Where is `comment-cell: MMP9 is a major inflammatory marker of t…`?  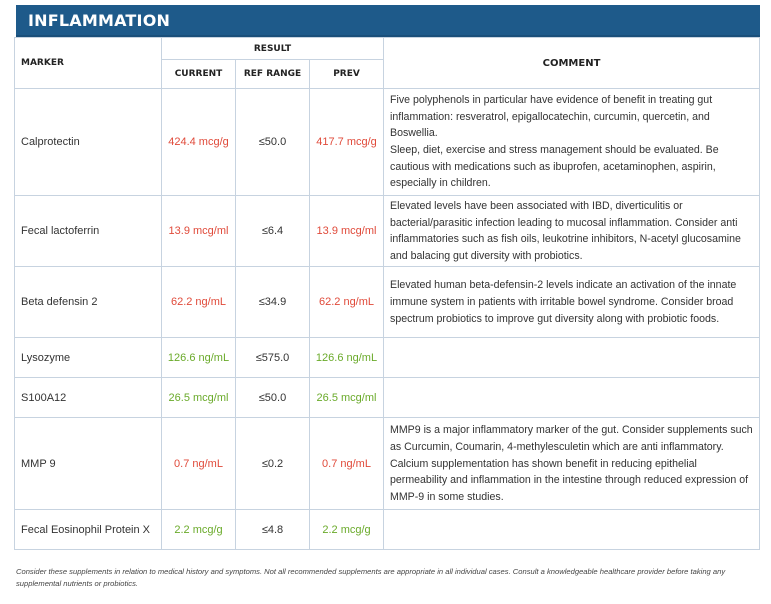
comment-cell: MMP9 is a major inflammatory marker of t… is located at coordinates (571, 464).